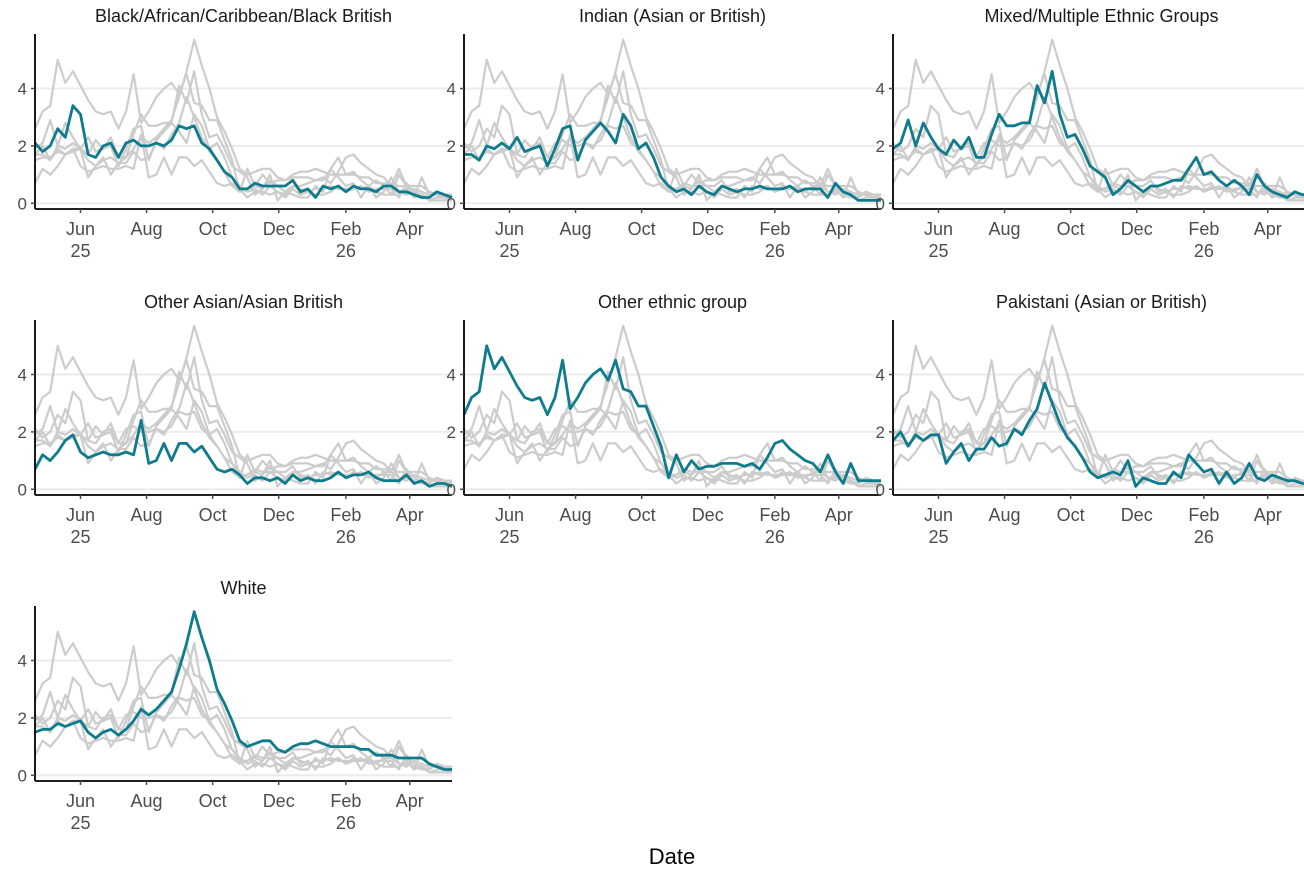 Image resolution: width=1304 pixels, height=870 pixels. What do you see at coordinates (1101, 16) in the screenshot?
I see `panel-title: Mixed/Multiple Ethnic Groups` at bounding box center [1101, 16].